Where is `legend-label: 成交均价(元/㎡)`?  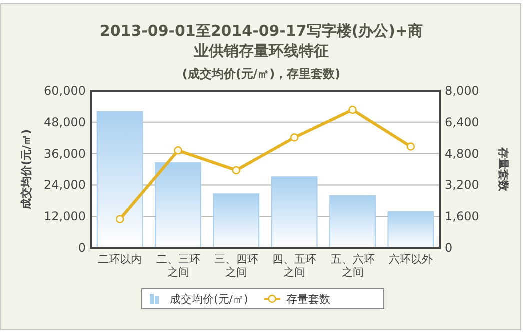 legend-label: 成交均价(元/㎡) is located at coordinates (209, 299).